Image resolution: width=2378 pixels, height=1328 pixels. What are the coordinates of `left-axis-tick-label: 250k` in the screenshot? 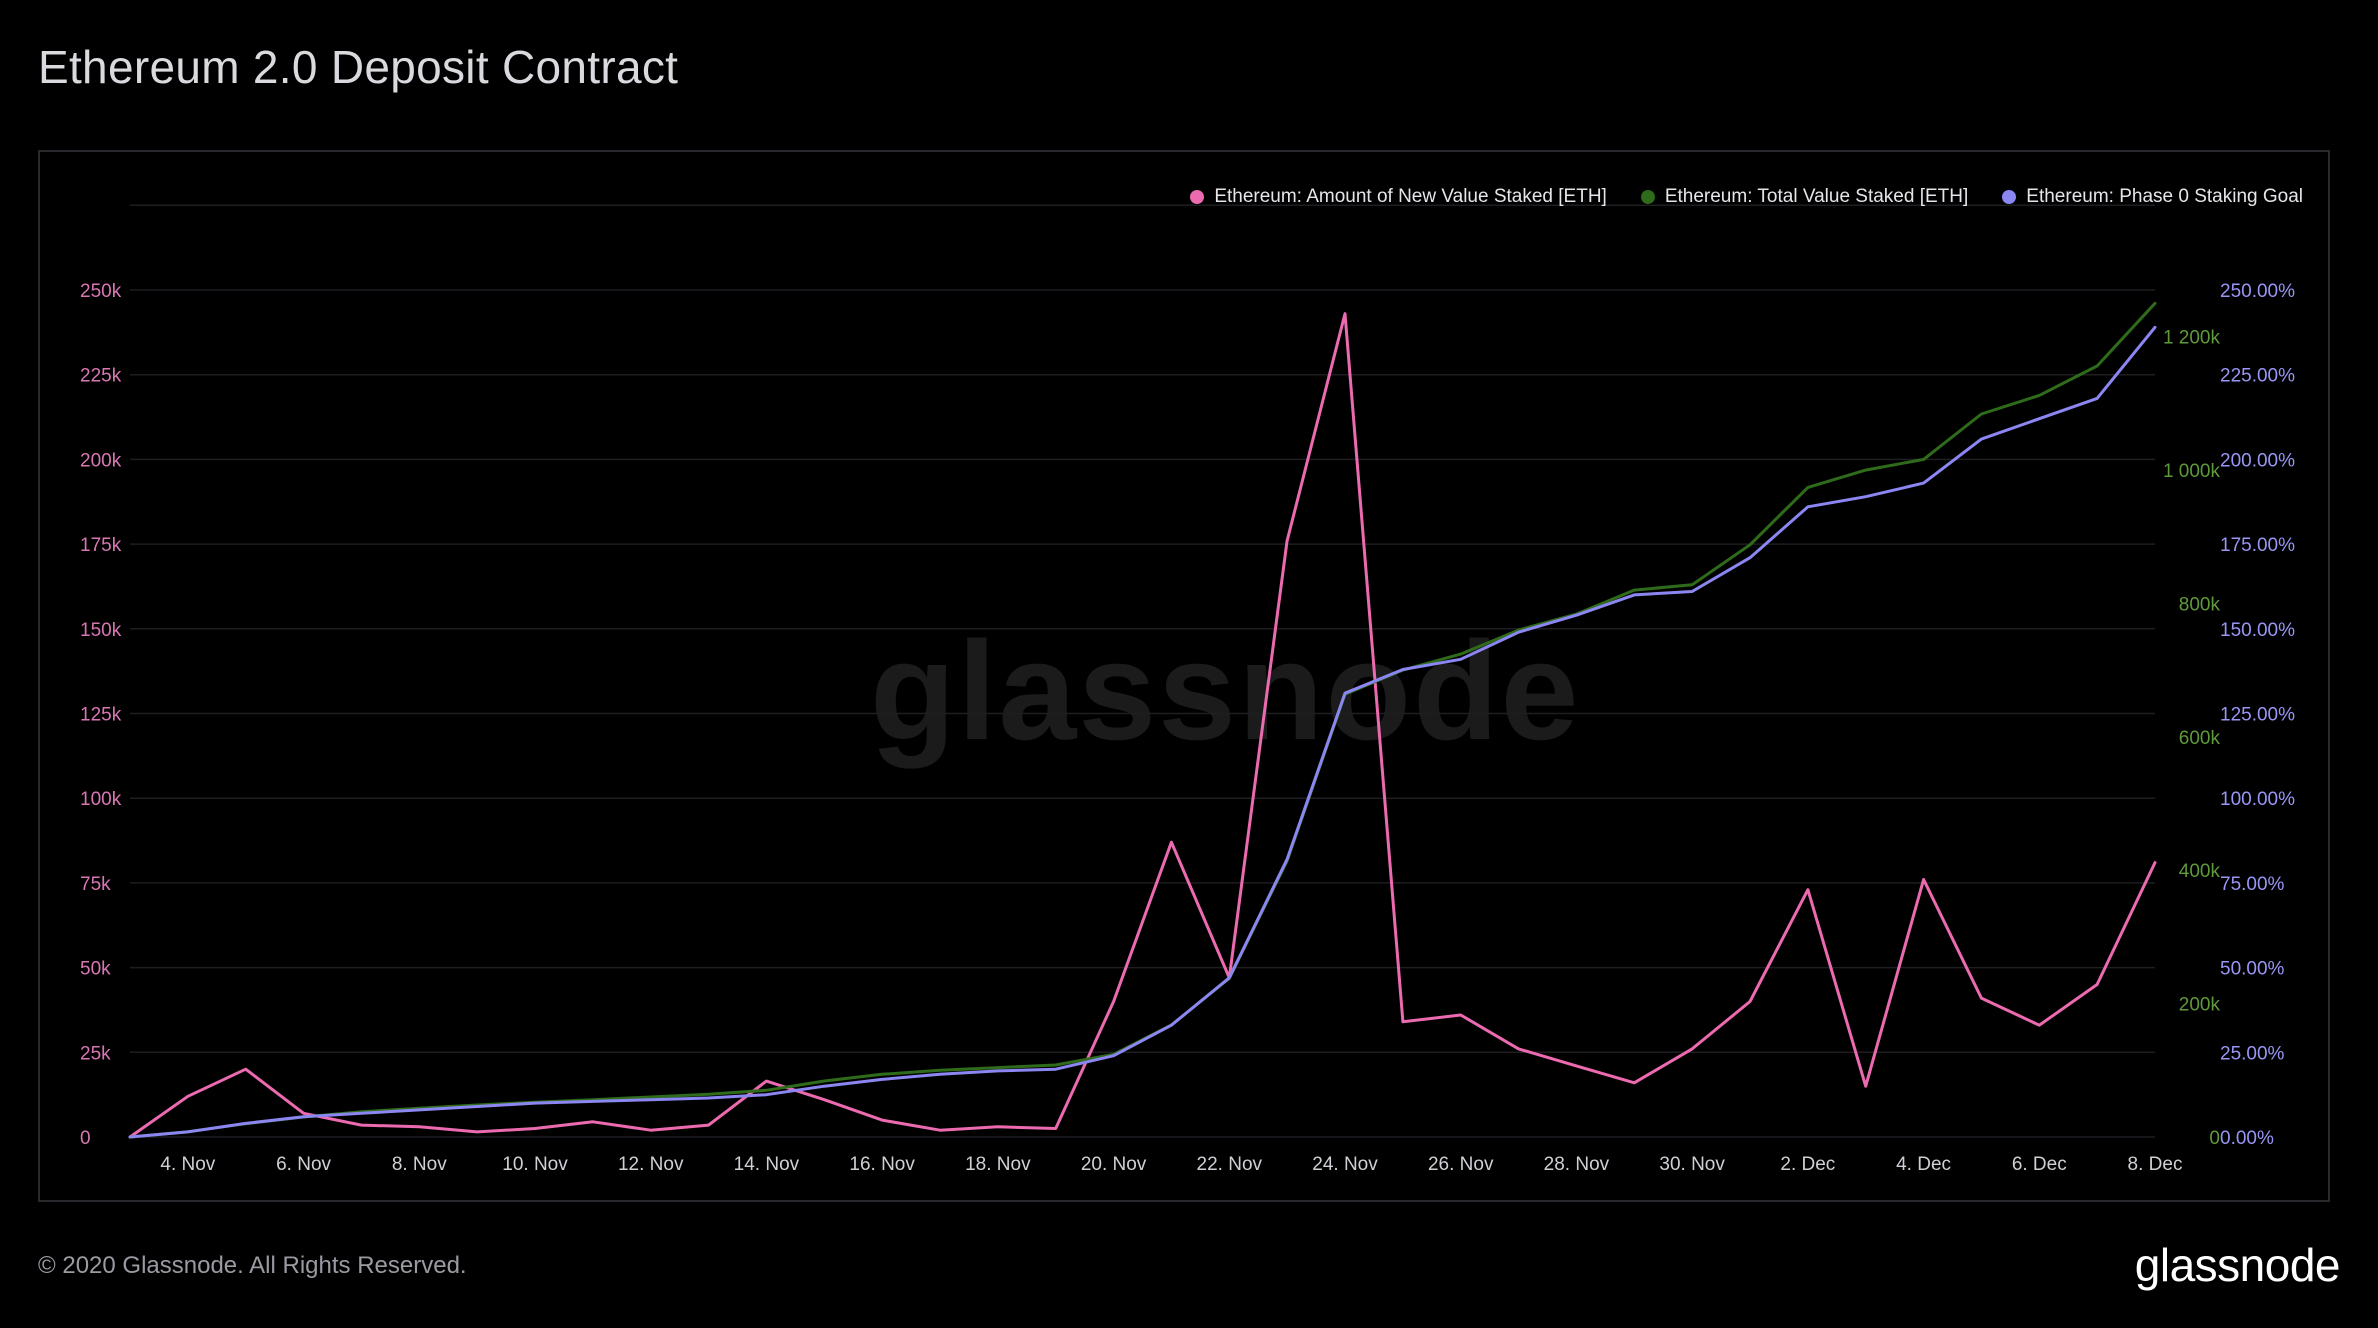 It's located at (101, 291).